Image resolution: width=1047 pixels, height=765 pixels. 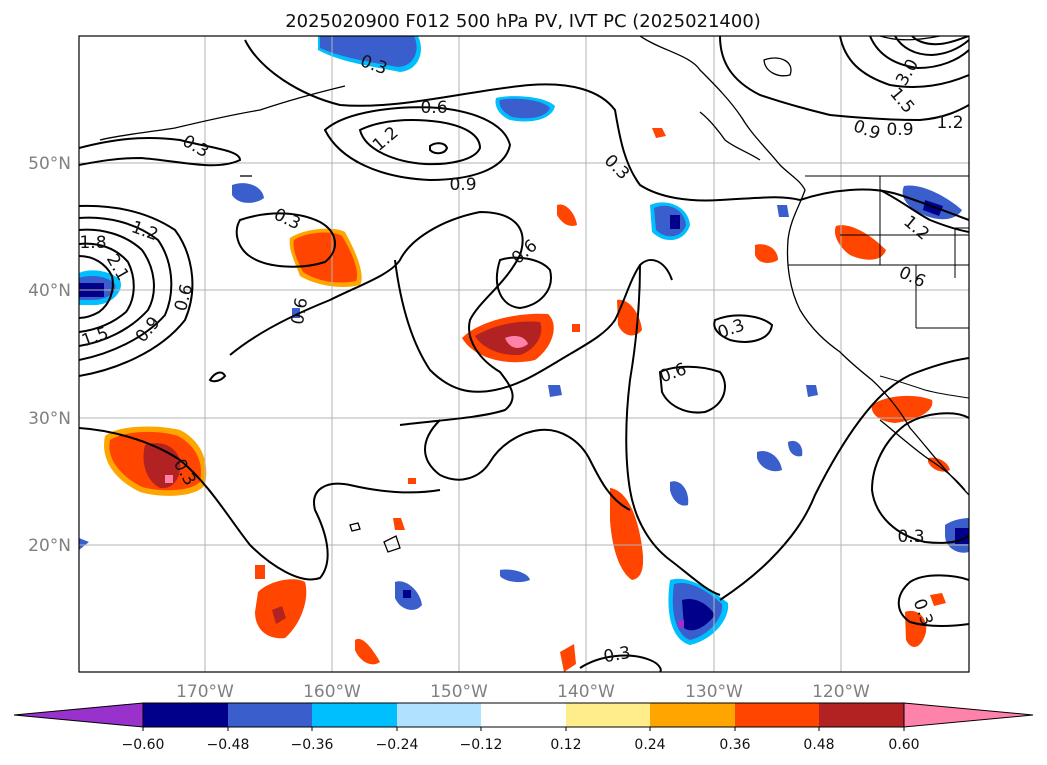 What do you see at coordinates (565, 745) in the screenshot?
I see `colorbar-tick-label: 0.12` at bounding box center [565, 745].